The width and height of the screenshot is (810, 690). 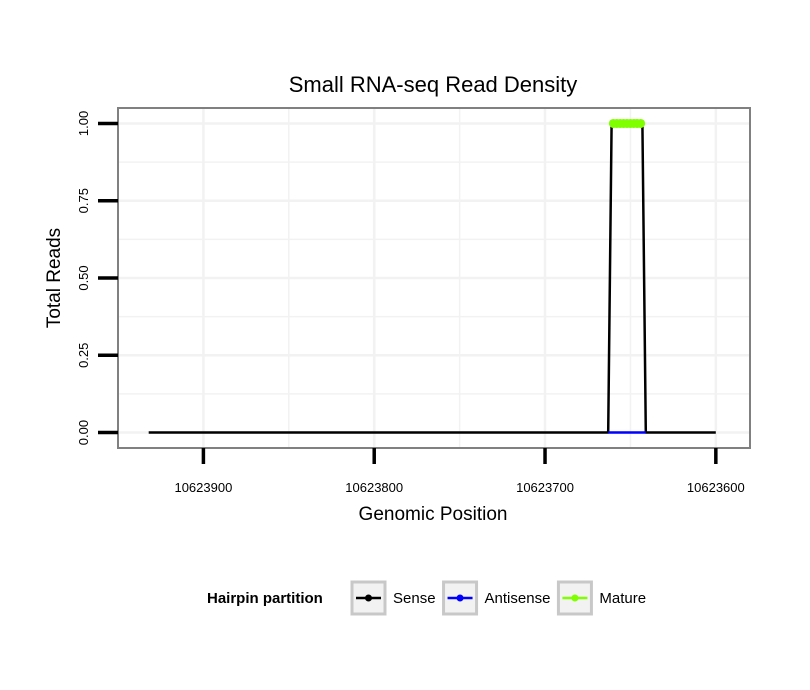 What do you see at coordinates (545, 487) in the screenshot?
I see `x-tick-label: 10623700` at bounding box center [545, 487].